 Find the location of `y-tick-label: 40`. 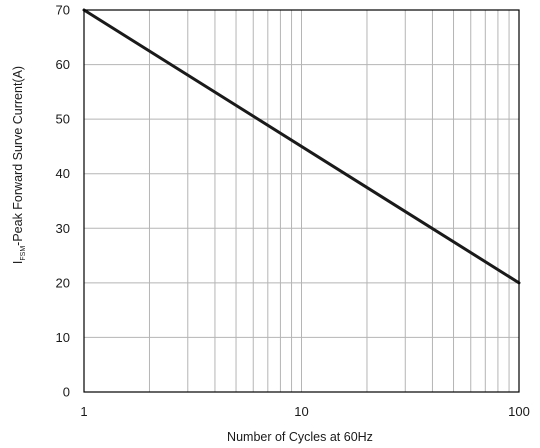

y-tick-label: 40 is located at coordinates (63, 173).